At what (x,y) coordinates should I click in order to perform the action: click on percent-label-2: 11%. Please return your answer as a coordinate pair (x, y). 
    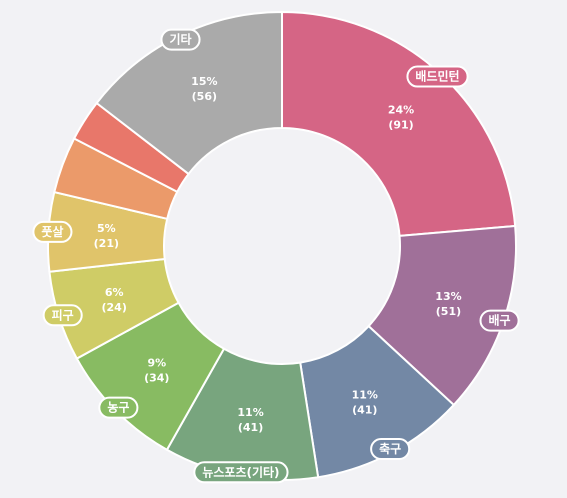
    Looking at the image, I should click on (365, 394).